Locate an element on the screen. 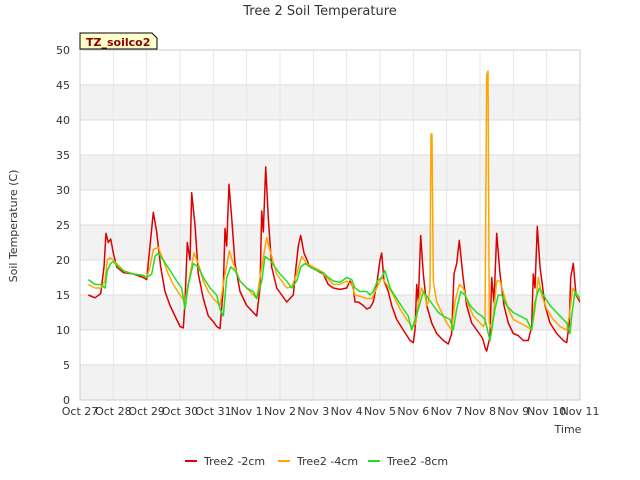 This screenshot has height=480, width=640. x-tick-label: Nov 4 is located at coordinates (347, 411).